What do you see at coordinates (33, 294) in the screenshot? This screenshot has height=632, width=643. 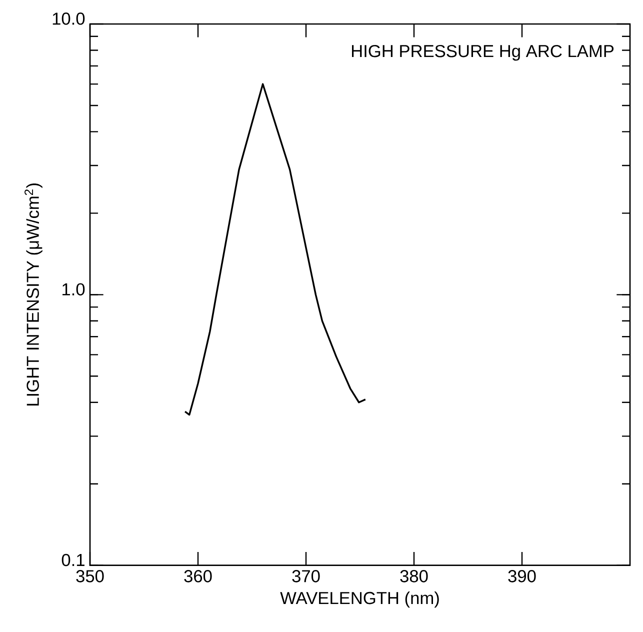 I see `y-axis-title: LIGHT INTENSITY (μW/cm$^{2}$)` at bounding box center [33, 294].